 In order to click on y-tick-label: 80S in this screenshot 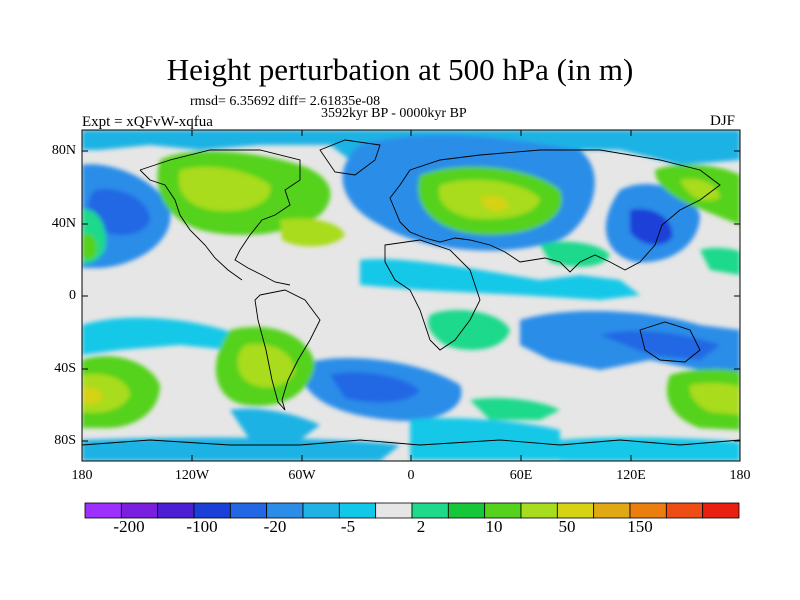, I will do `click(65, 440)`.